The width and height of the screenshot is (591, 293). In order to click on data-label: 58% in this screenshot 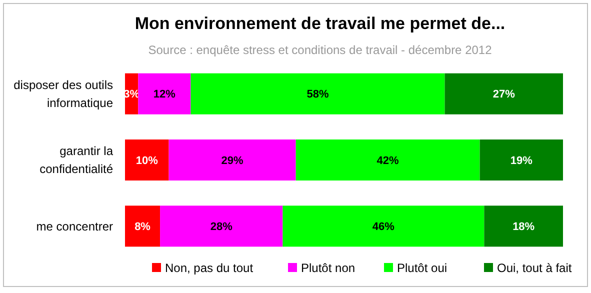, I will do `click(317, 94)`.